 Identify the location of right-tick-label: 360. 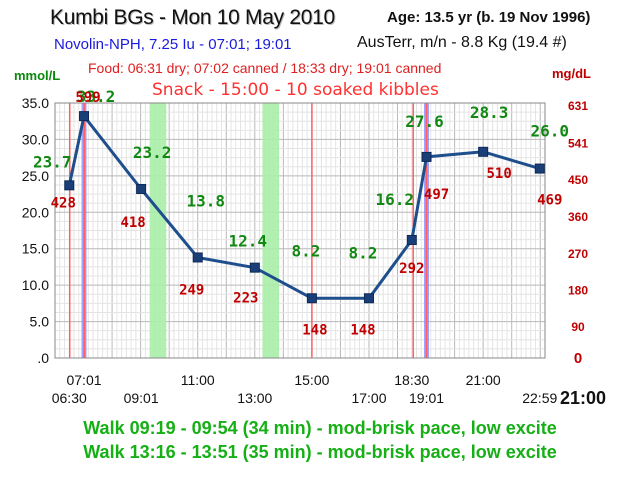
(578, 217).